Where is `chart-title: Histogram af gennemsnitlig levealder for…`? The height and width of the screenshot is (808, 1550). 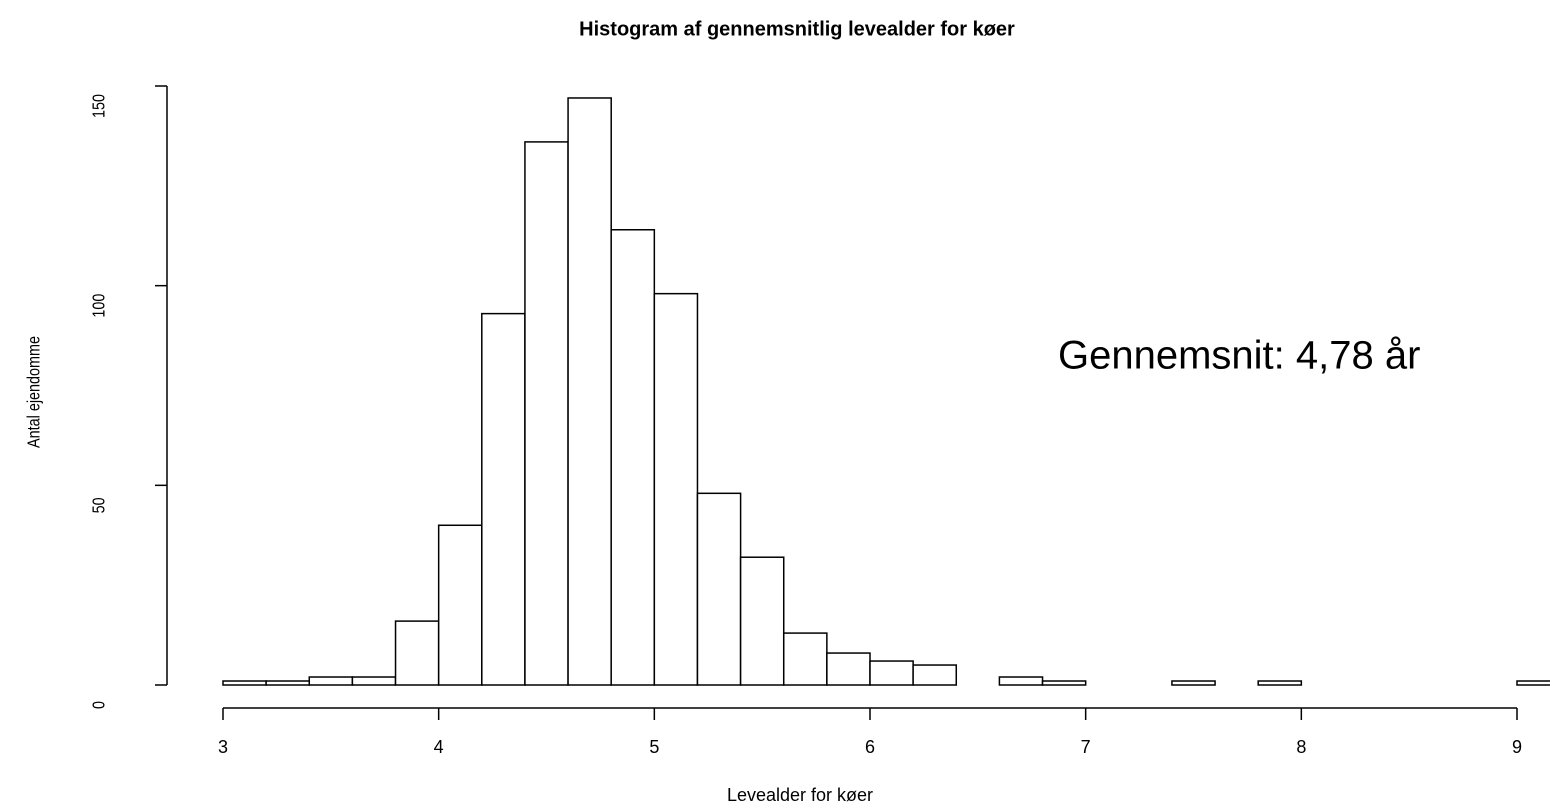 chart-title: Histogram af gennemsnitlig levealder for… is located at coordinates (797, 29).